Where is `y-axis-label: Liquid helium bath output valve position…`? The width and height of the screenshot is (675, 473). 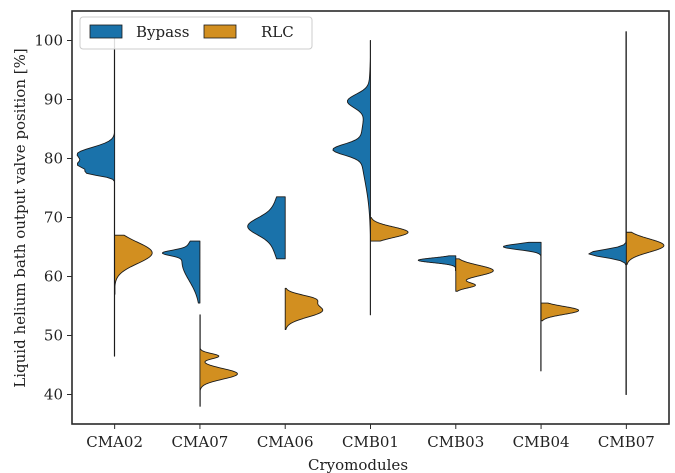
y-axis-label: Liquid helium bath output valve position… is located at coordinates (20, 217).